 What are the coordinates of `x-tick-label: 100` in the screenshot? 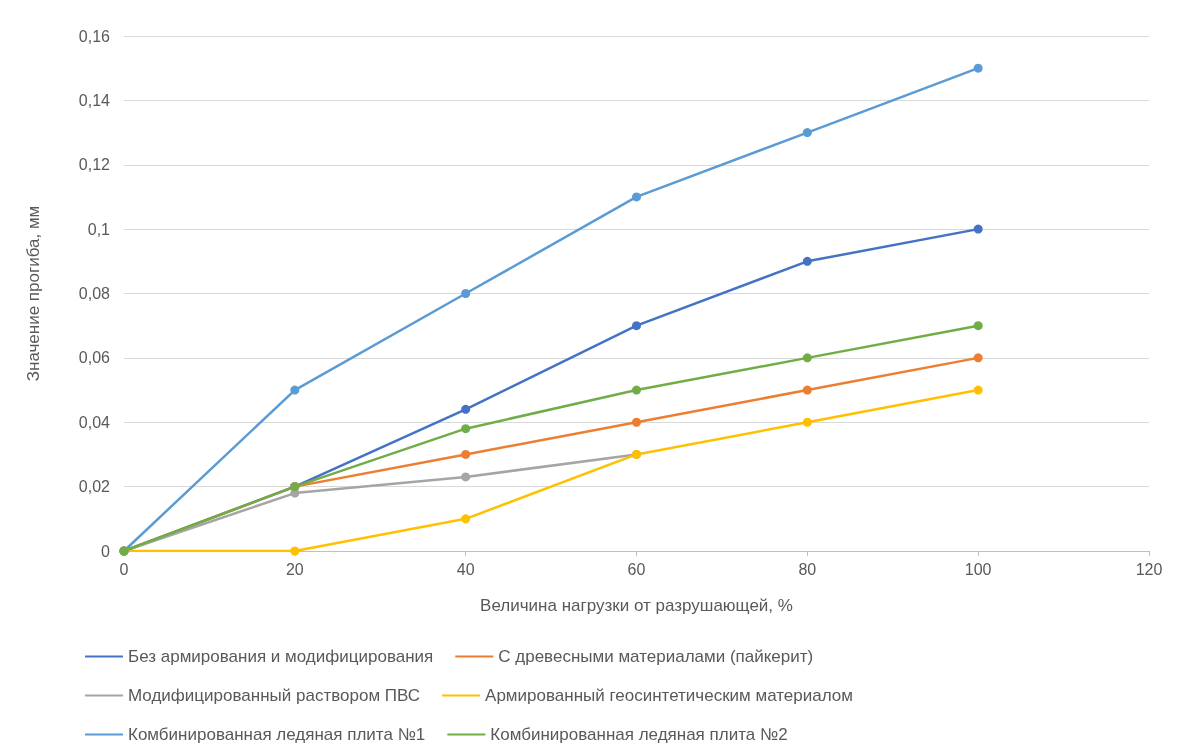 It's located at (978, 569).